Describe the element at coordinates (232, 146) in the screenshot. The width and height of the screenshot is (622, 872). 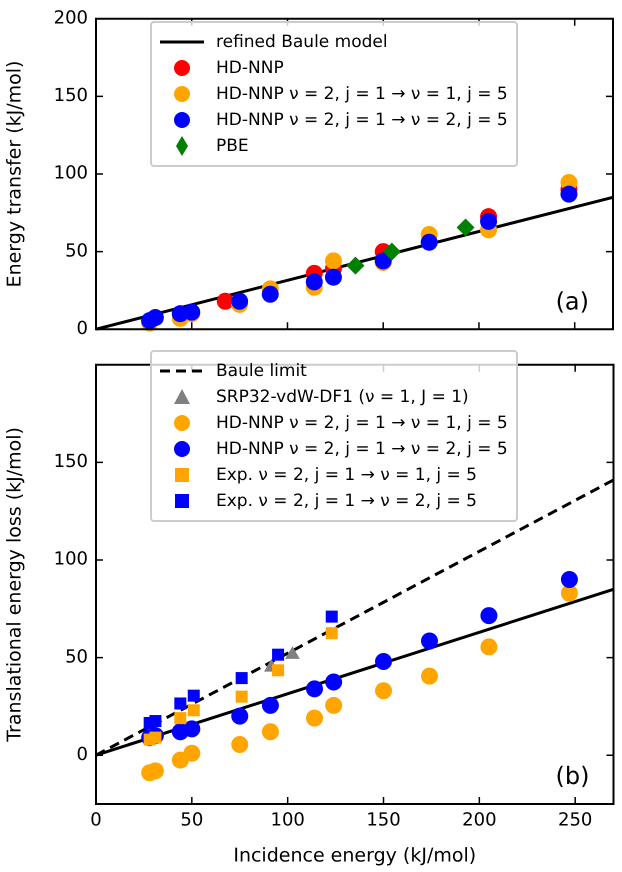
I see `legend-label: PBE` at that location.